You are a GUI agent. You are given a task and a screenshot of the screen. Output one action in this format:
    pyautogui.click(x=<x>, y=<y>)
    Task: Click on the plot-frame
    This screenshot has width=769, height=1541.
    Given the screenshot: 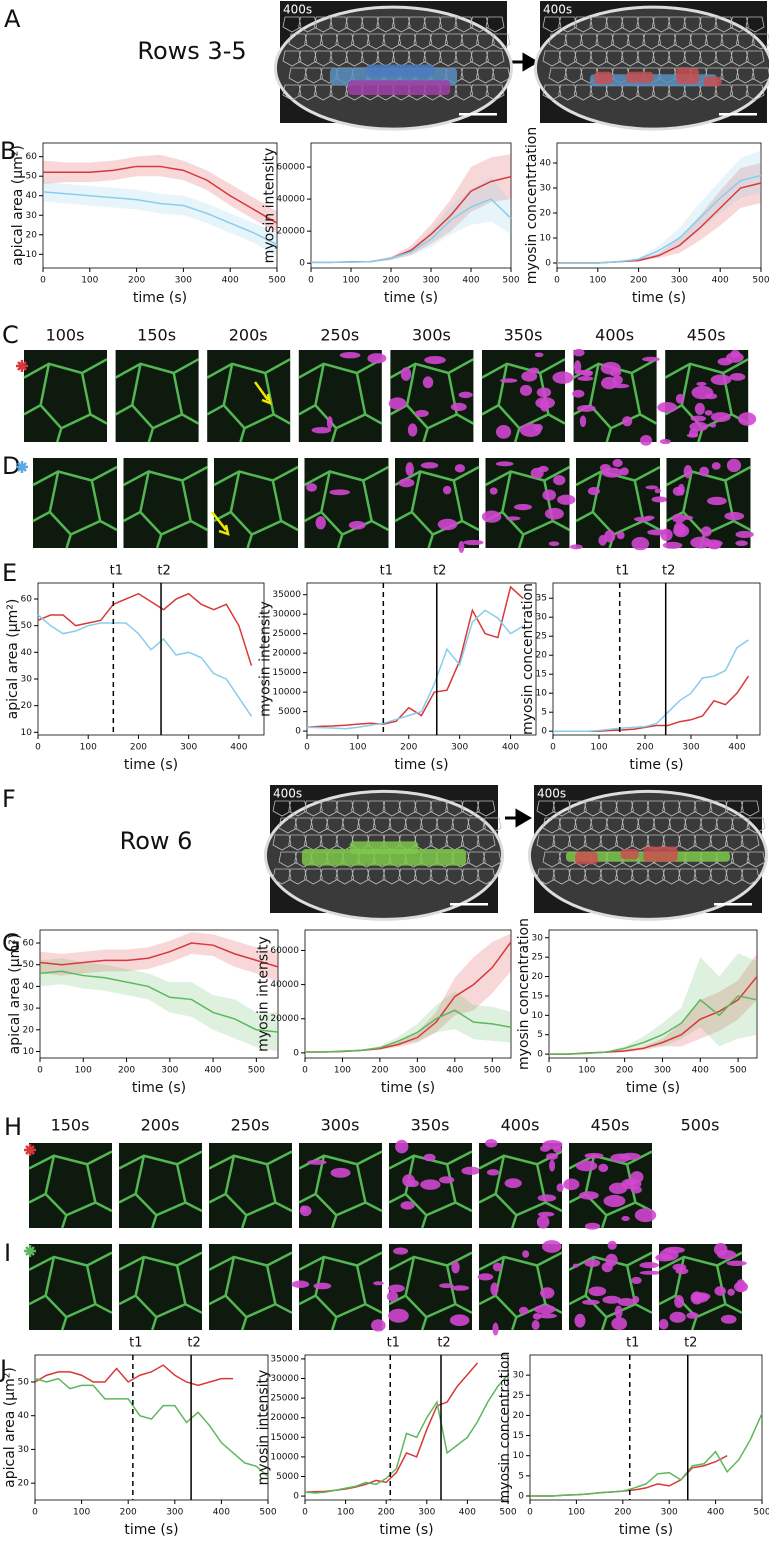 What is the action you would take?
    pyautogui.click(x=653, y=994)
    